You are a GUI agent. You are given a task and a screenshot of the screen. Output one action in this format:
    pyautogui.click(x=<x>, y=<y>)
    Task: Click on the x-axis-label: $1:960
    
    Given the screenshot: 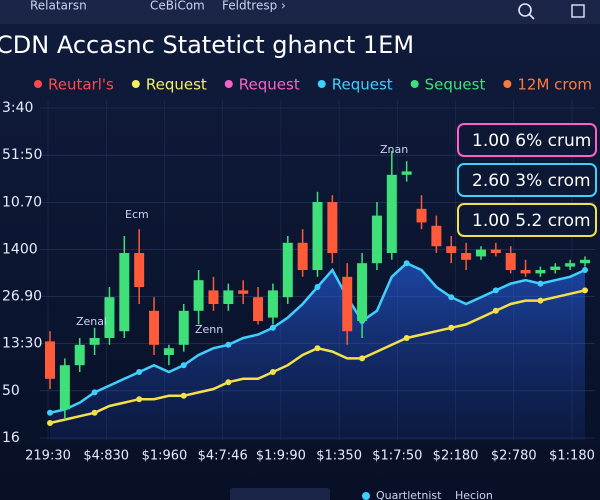 What is the action you would take?
    pyautogui.click(x=165, y=456)
    